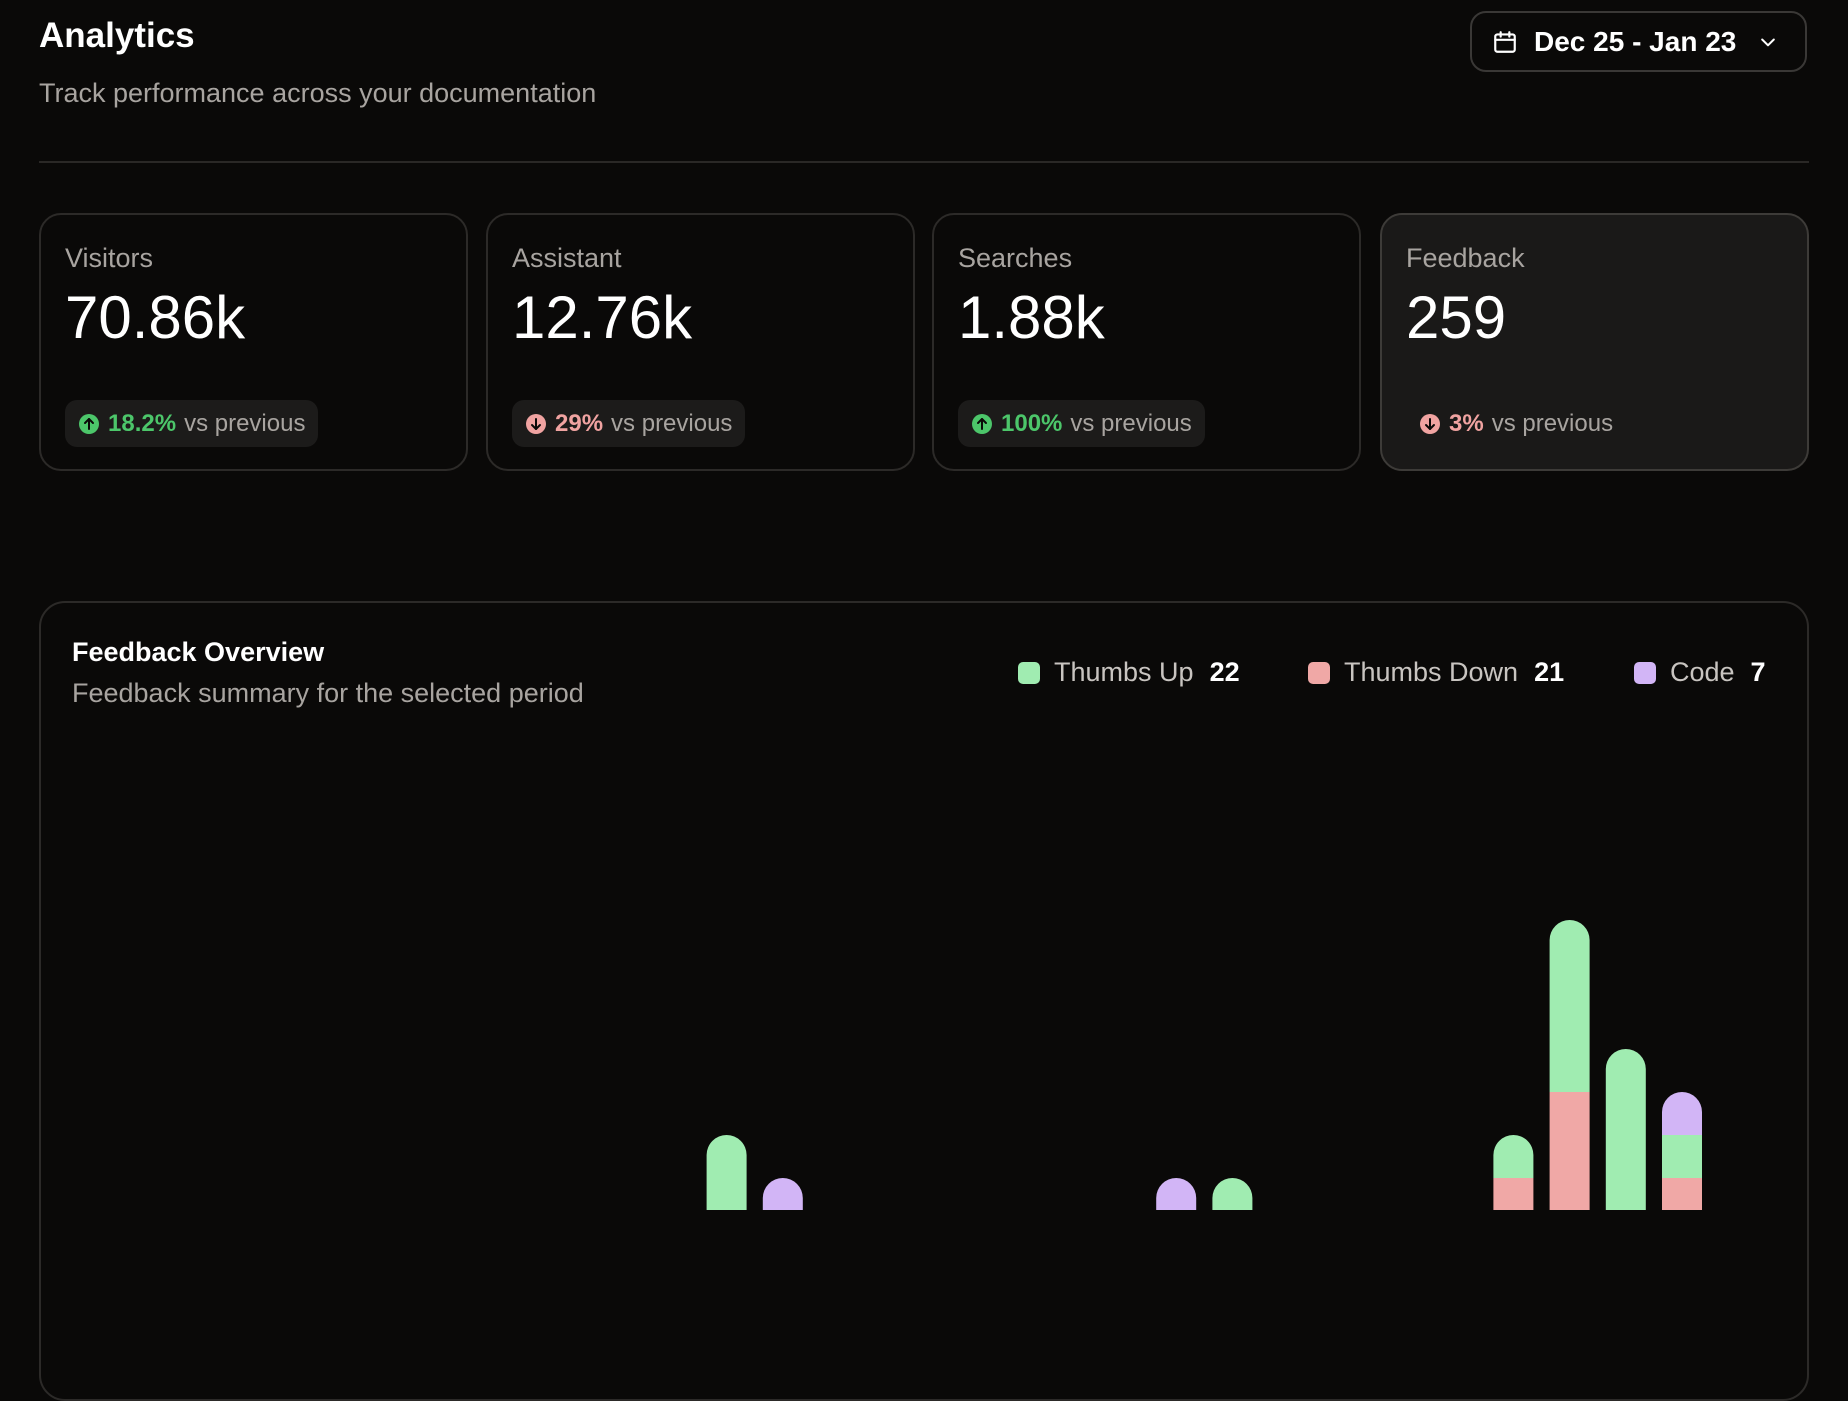 Image resolution: width=1848 pixels, height=1401 pixels. I want to click on stat-label: Feedback, so click(1465, 258).